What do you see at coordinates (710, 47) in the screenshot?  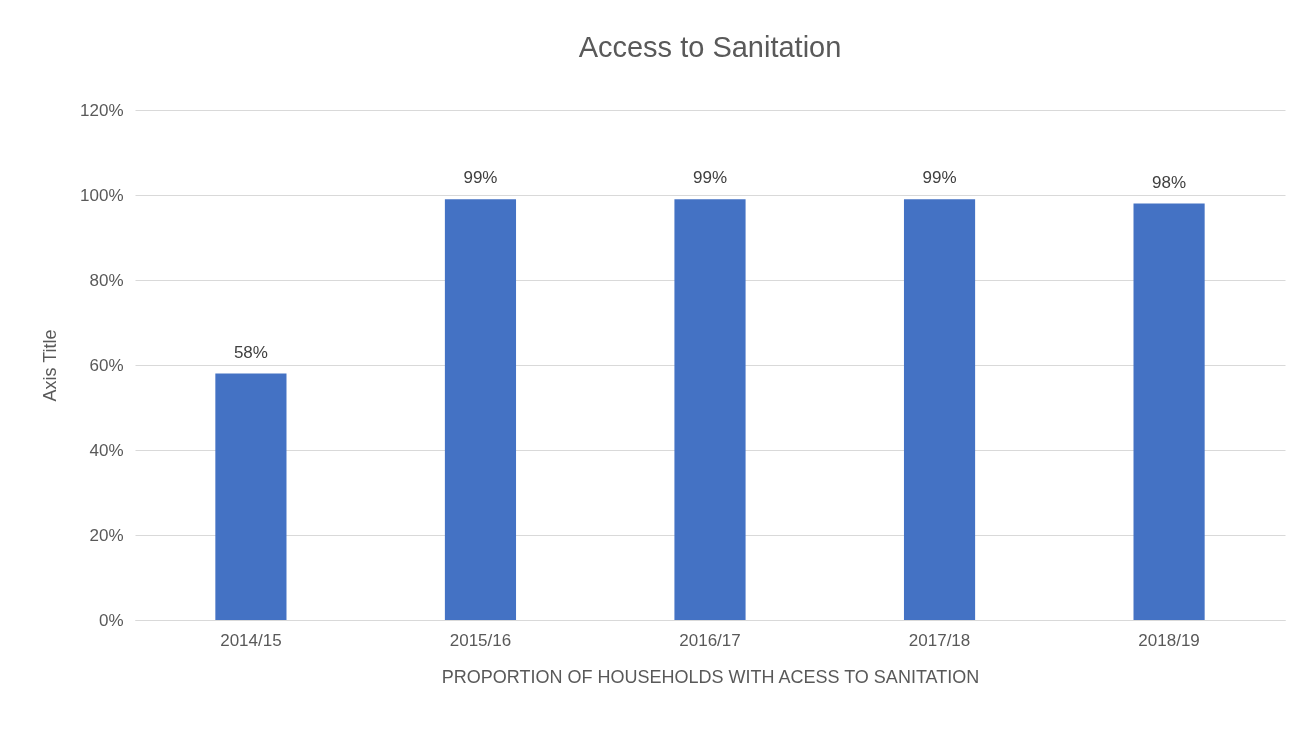 I see `chart-title: Access to Sanitation` at bounding box center [710, 47].